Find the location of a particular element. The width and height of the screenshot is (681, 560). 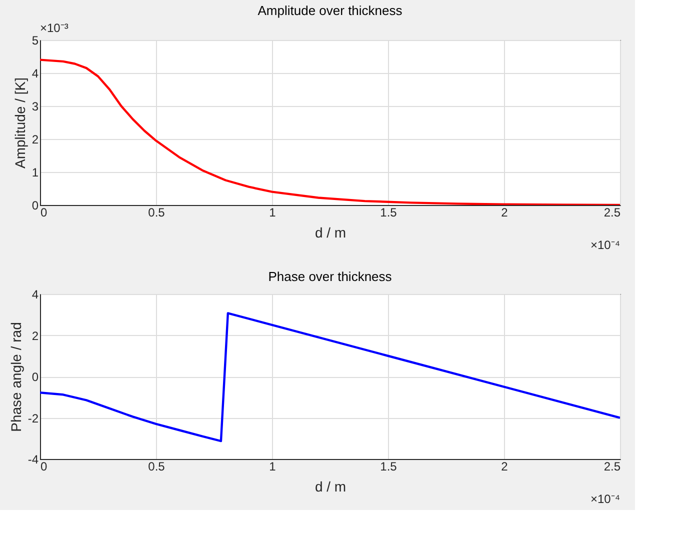

y-tick-label: -4 is located at coordinates (33, 459).